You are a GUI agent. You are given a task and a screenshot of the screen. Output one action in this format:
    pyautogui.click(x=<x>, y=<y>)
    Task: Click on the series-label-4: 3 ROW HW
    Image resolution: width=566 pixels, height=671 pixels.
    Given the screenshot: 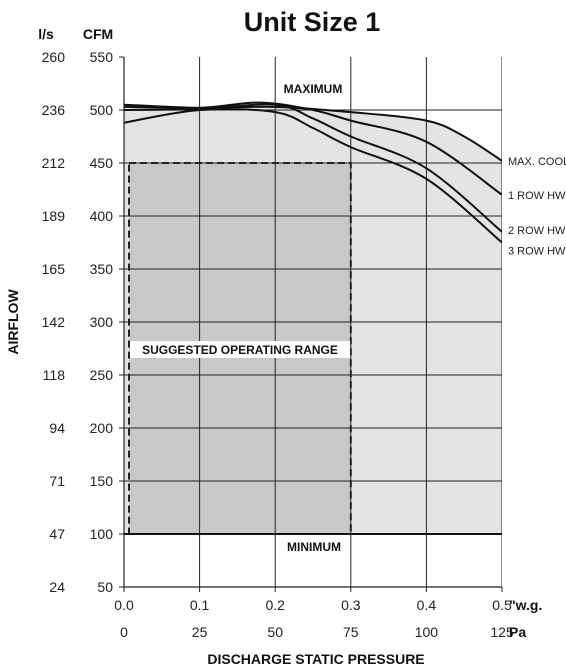 What is the action you would take?
    pyautogui.click(x=537, y=252)
    